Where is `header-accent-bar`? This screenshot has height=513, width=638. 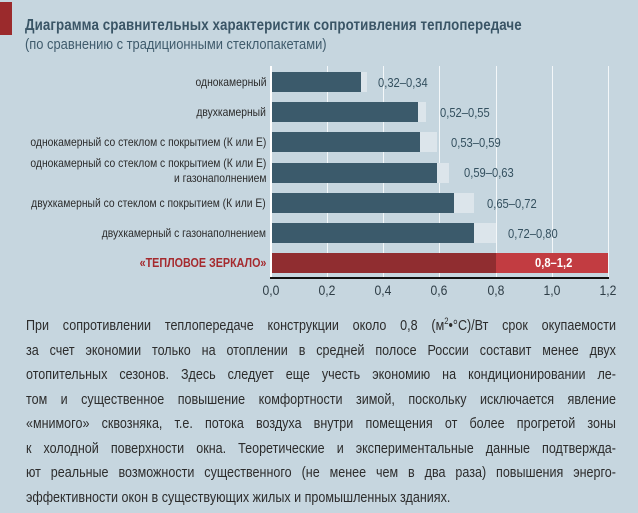 header-accent-bar is located at coordinates (6, 18).